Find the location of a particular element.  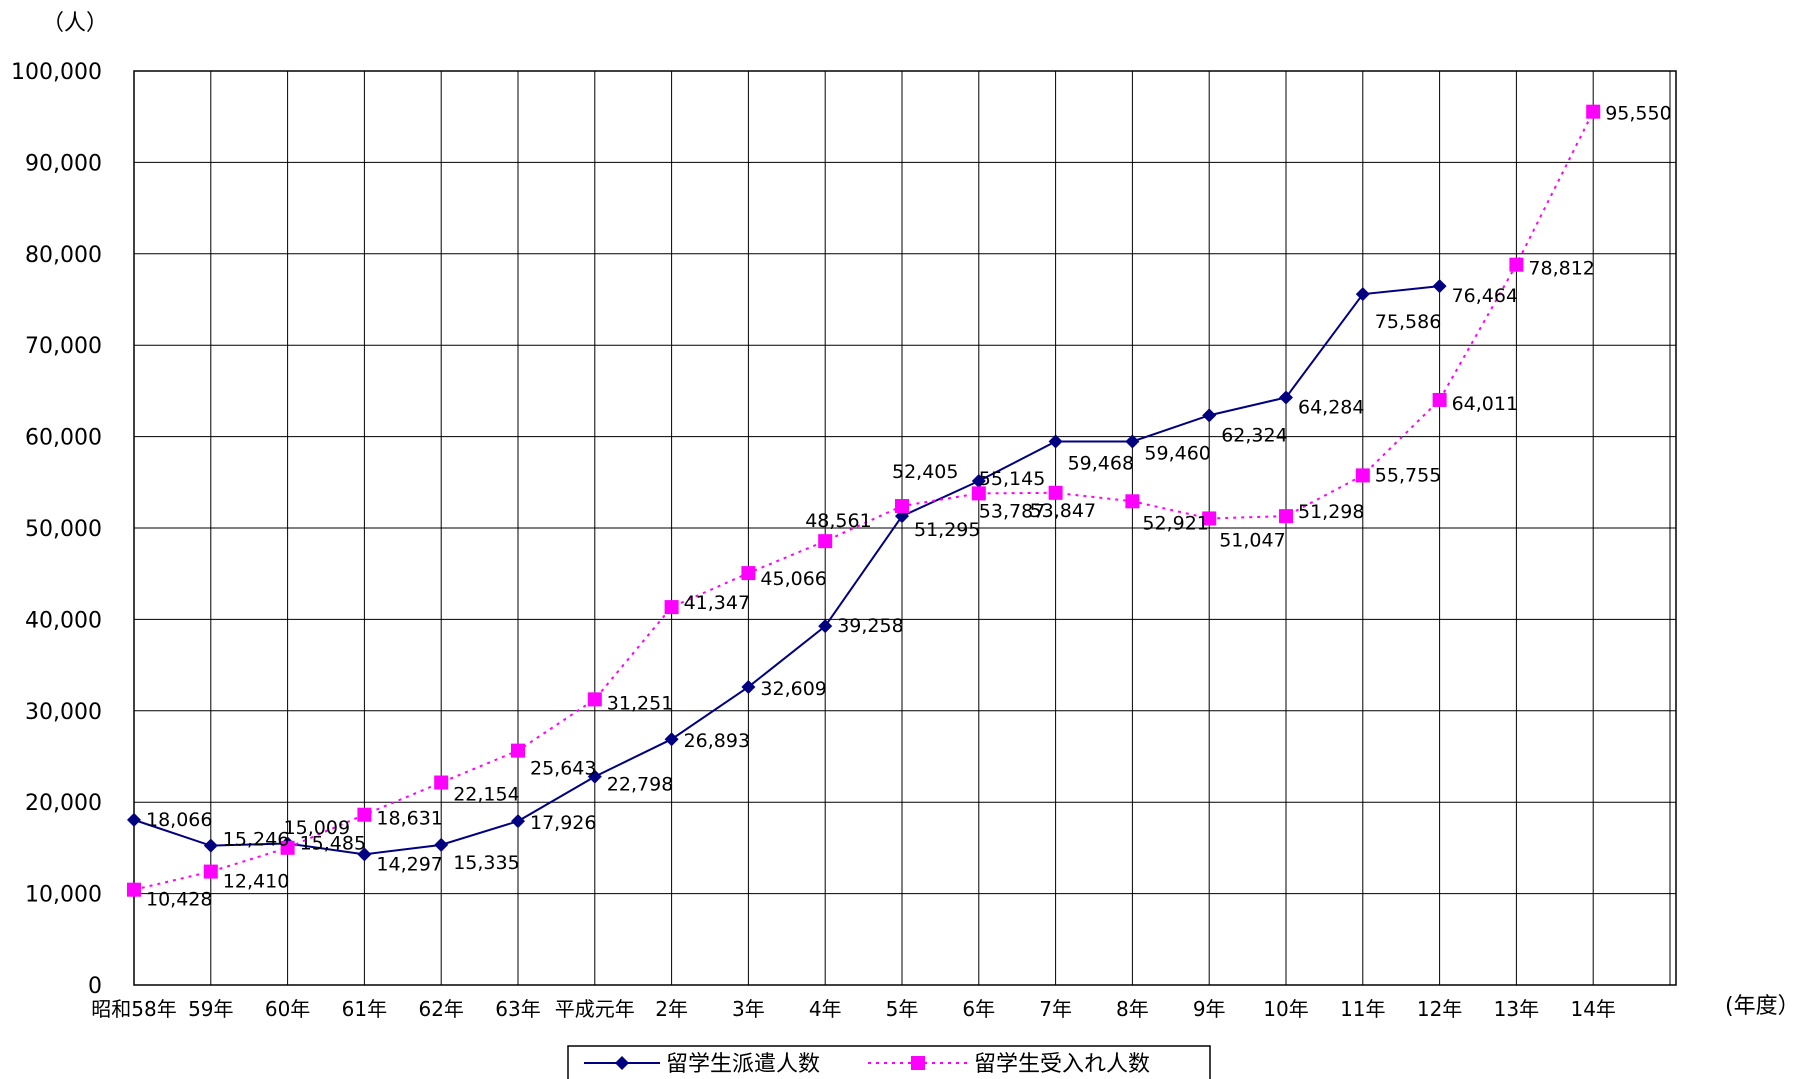

data-label: 76,464 is located at coordinates (1485, 296).